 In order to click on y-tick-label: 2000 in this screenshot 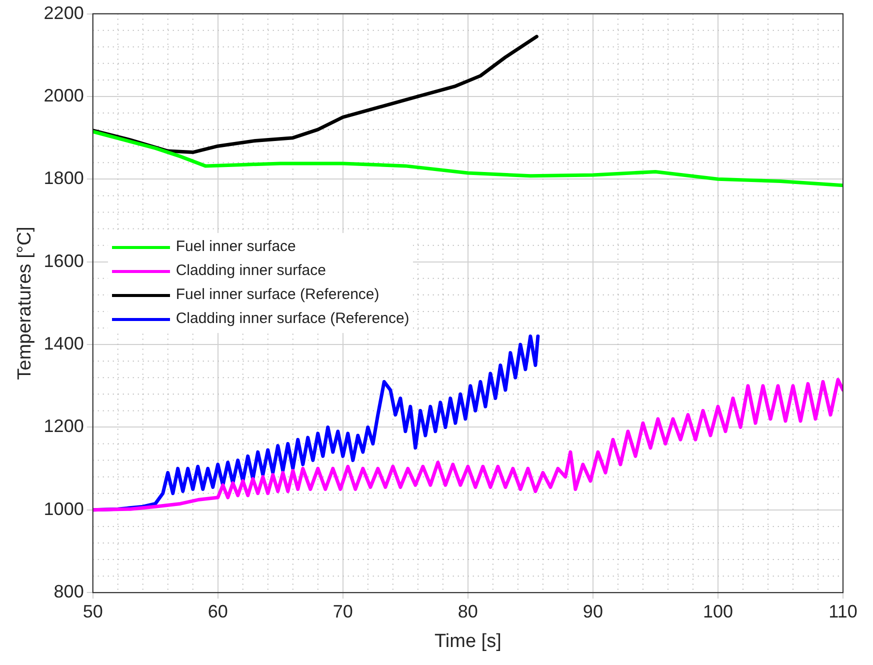, I will do `click(64, 95)`.